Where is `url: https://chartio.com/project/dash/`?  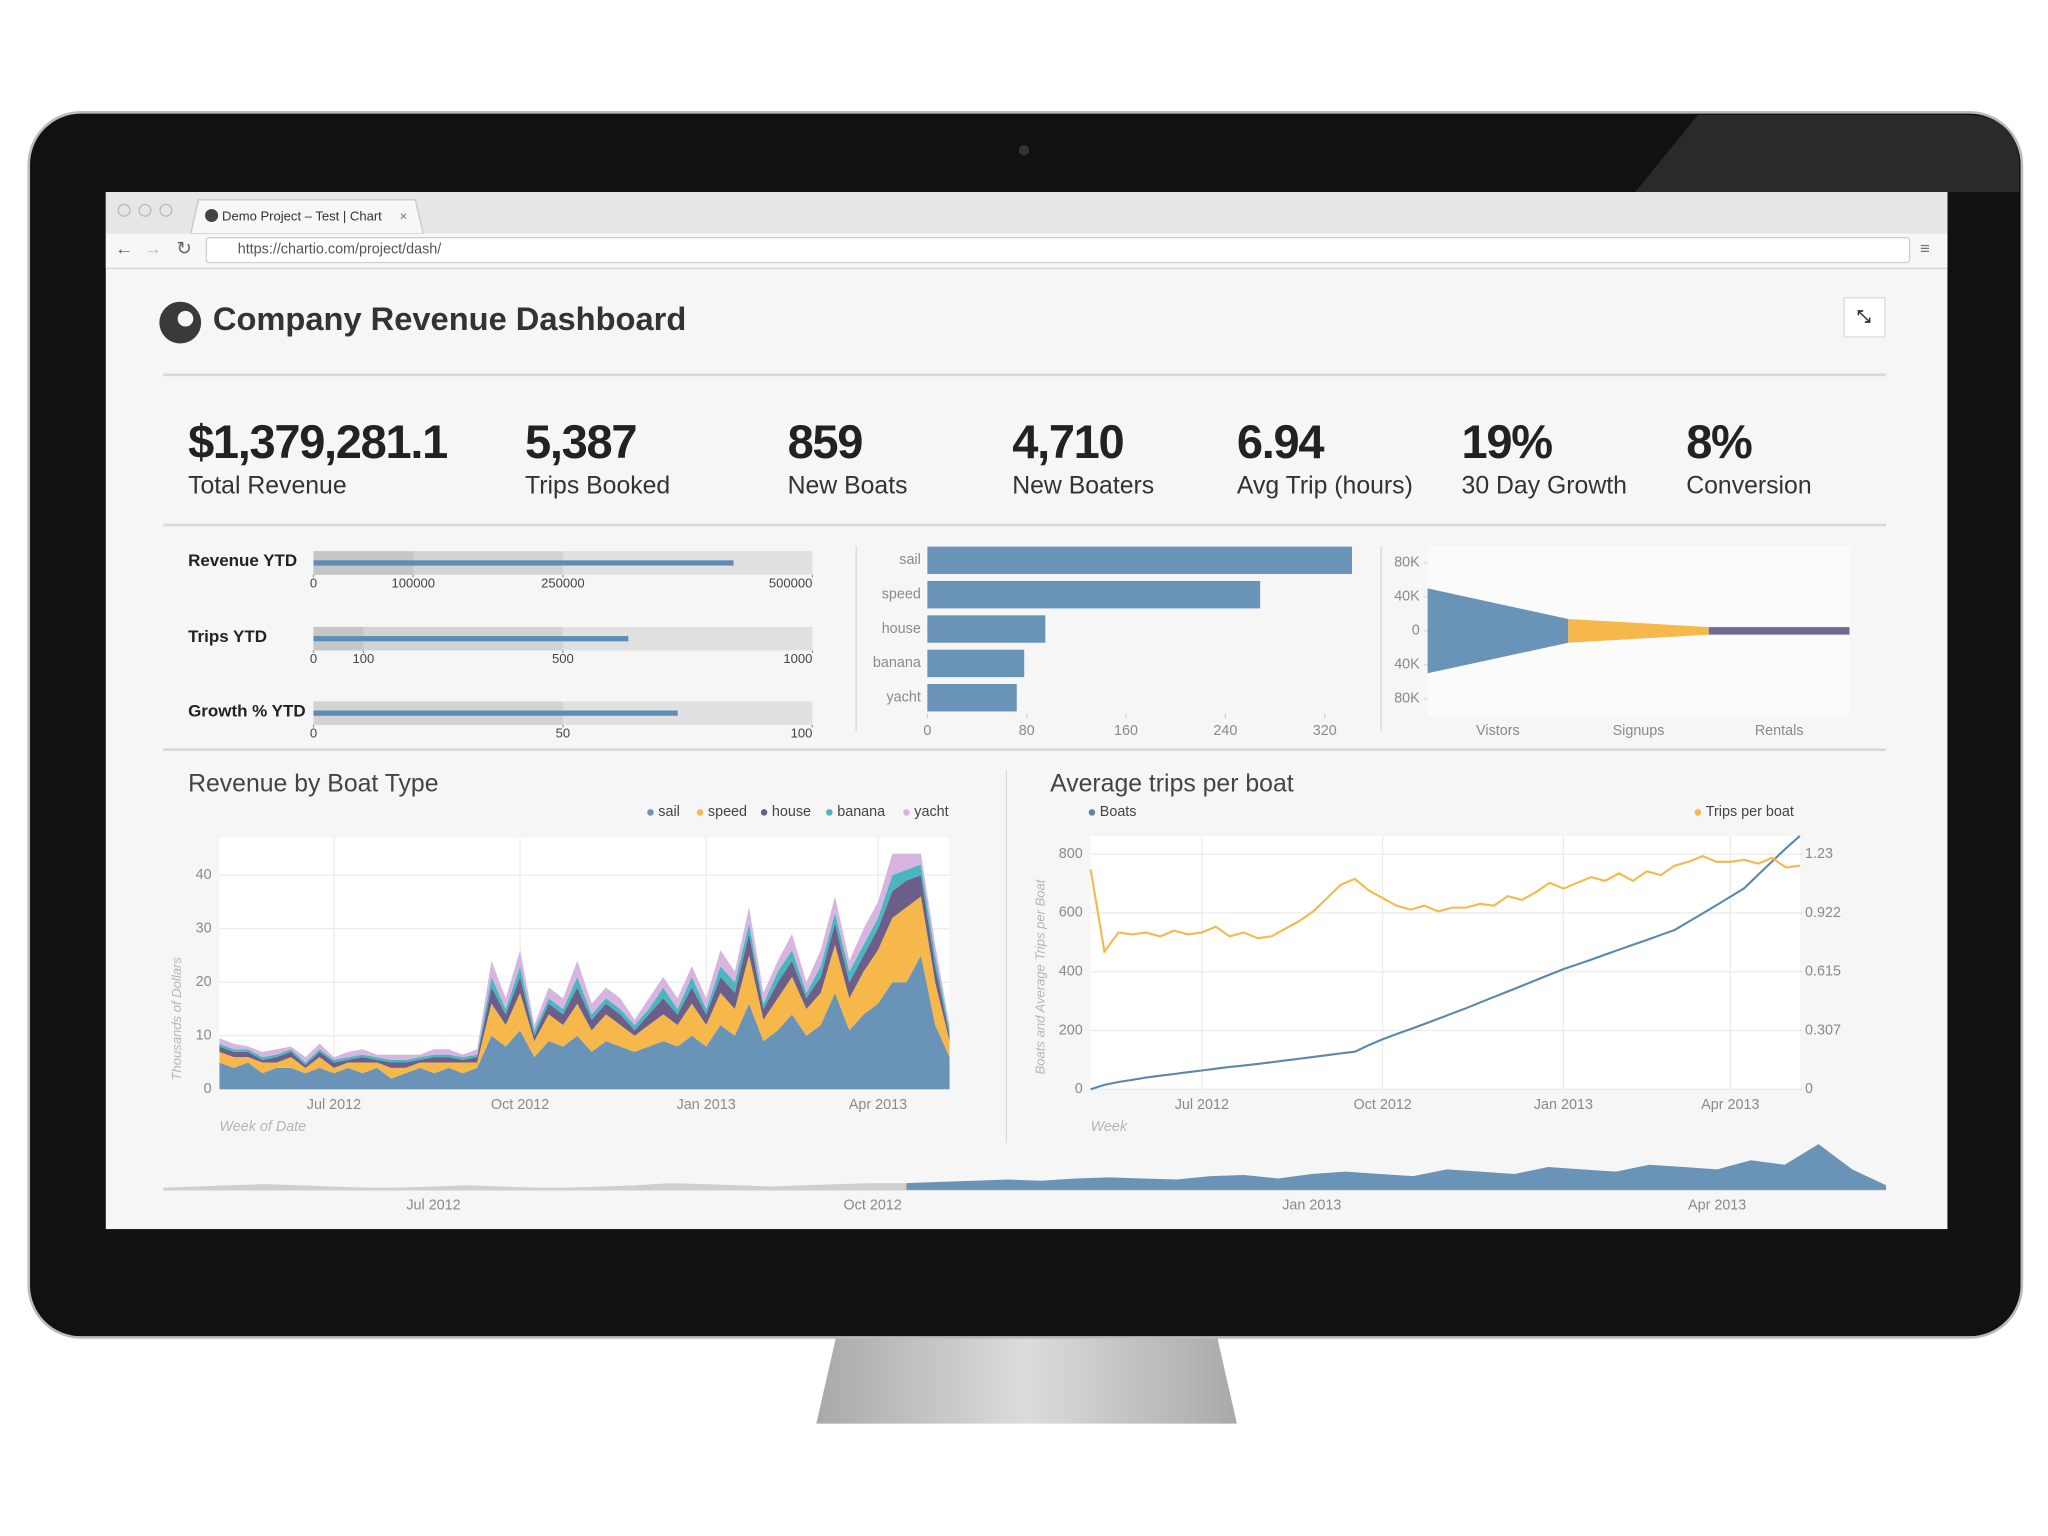
url: https://chartio.com/project/dash/ is located at coordinates (340, 249).